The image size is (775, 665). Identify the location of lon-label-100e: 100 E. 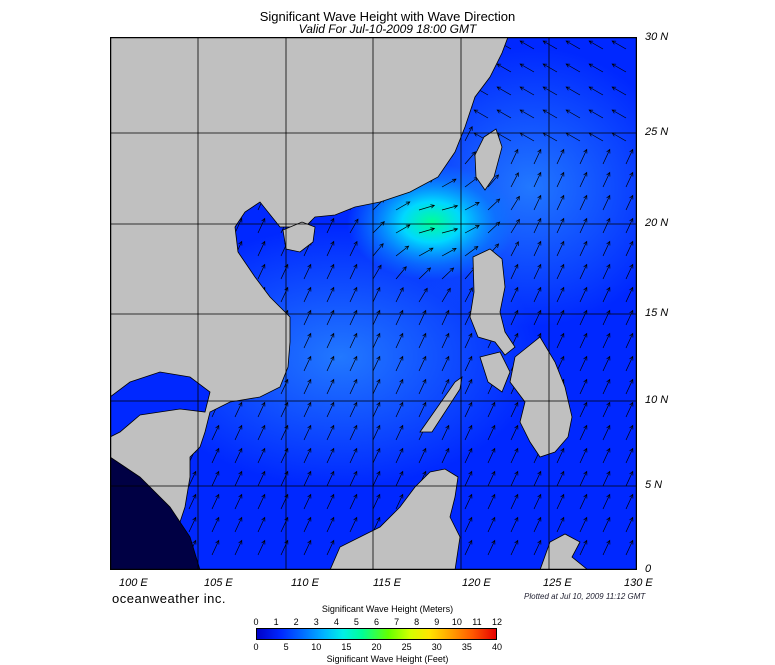
(133, 583).